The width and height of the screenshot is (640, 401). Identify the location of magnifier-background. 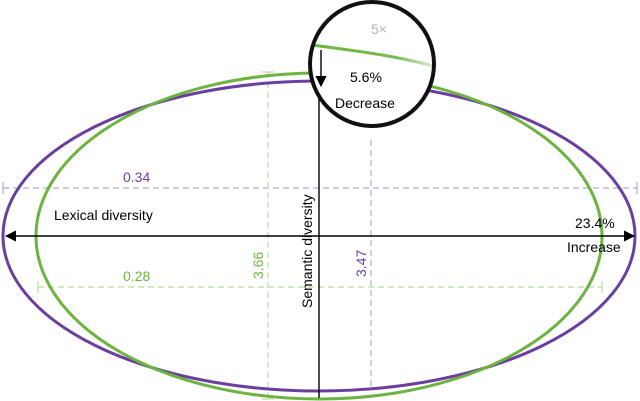
(372, 64).